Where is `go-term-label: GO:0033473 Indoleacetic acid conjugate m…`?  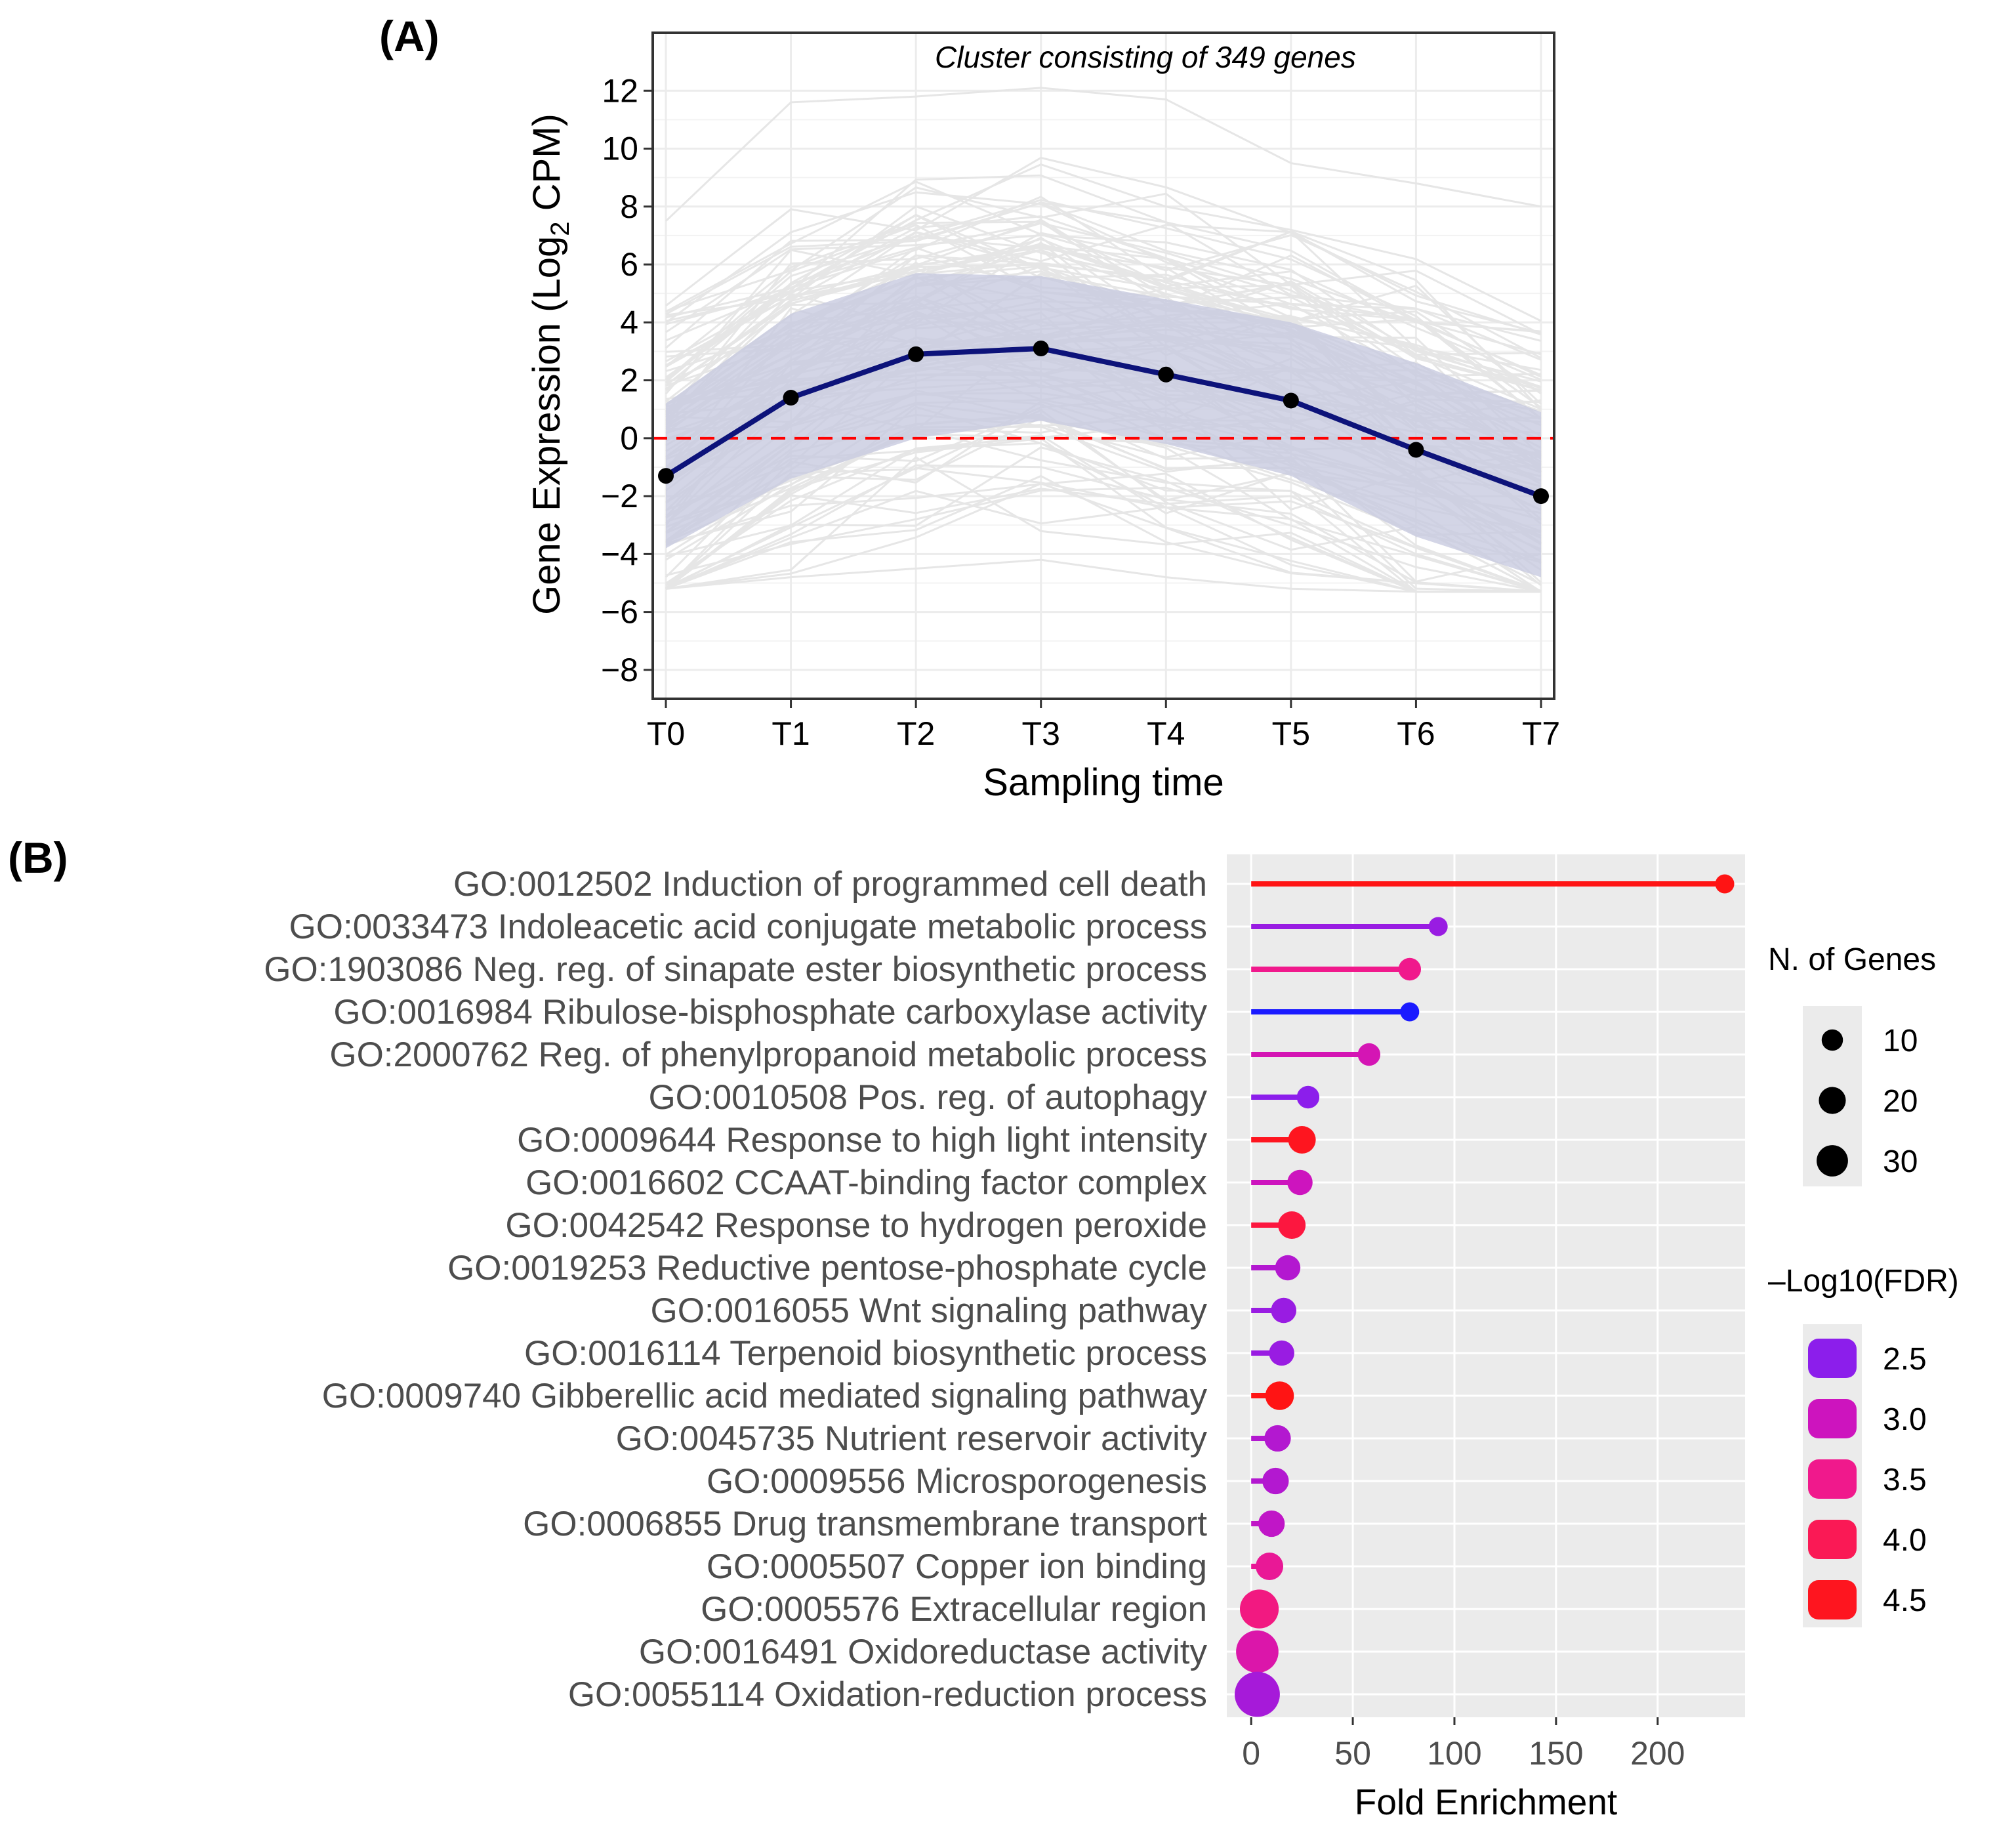 go-term-label: GO:0033473 Indoleacetic acid conjugate m… is located at coordinates (748, 927).